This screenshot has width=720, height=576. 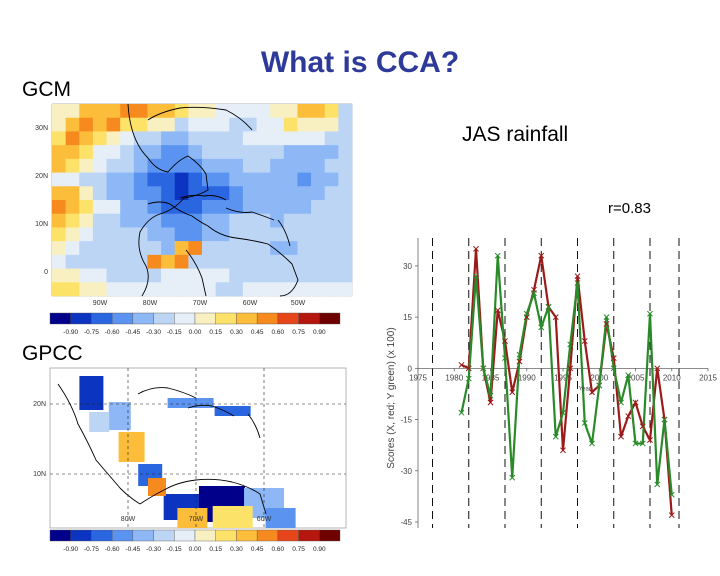 I want to click on slide-title: What is CCA?, so click(x=360, y=62).